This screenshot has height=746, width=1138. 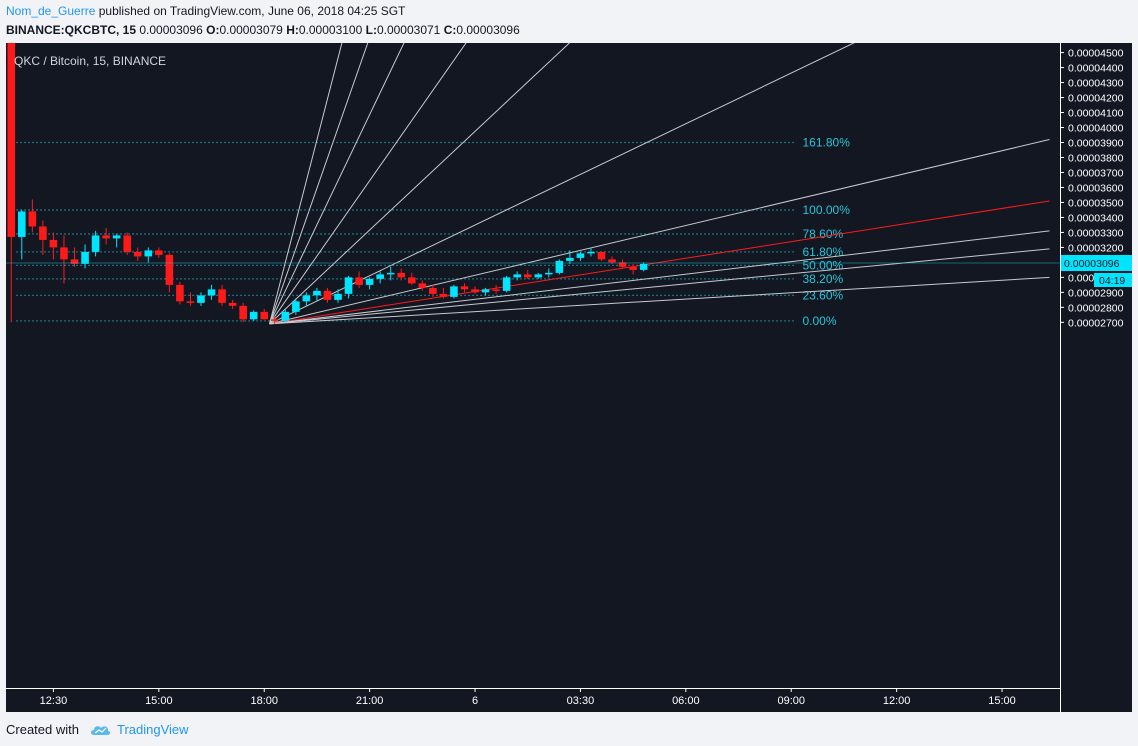 I want to click on price-tick-label: 0.00004400, so click(x=1096, y=69).